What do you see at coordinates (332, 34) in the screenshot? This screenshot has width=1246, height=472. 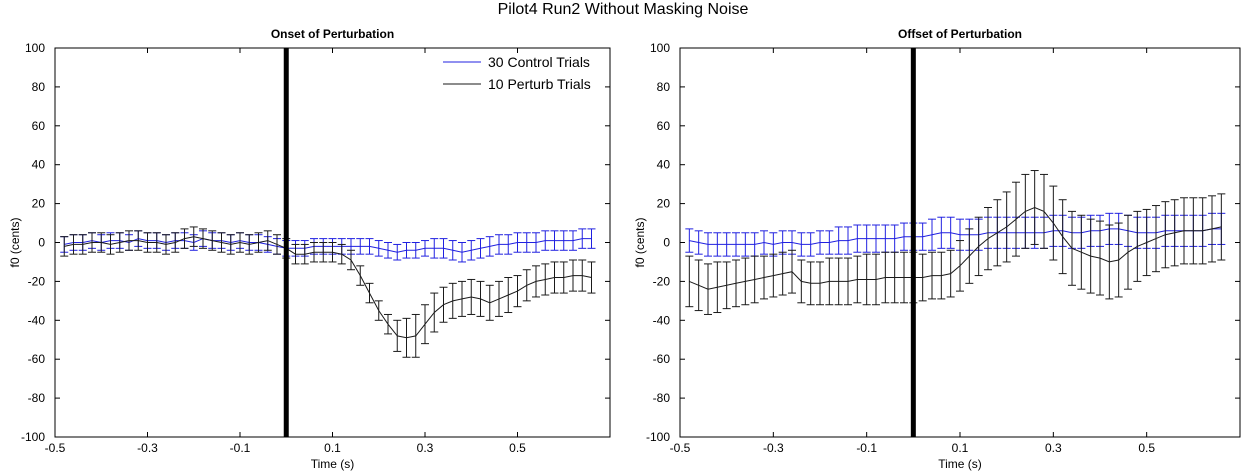 I see `panel-title: Onset of Perturbation` at bounding box center [332, 34].